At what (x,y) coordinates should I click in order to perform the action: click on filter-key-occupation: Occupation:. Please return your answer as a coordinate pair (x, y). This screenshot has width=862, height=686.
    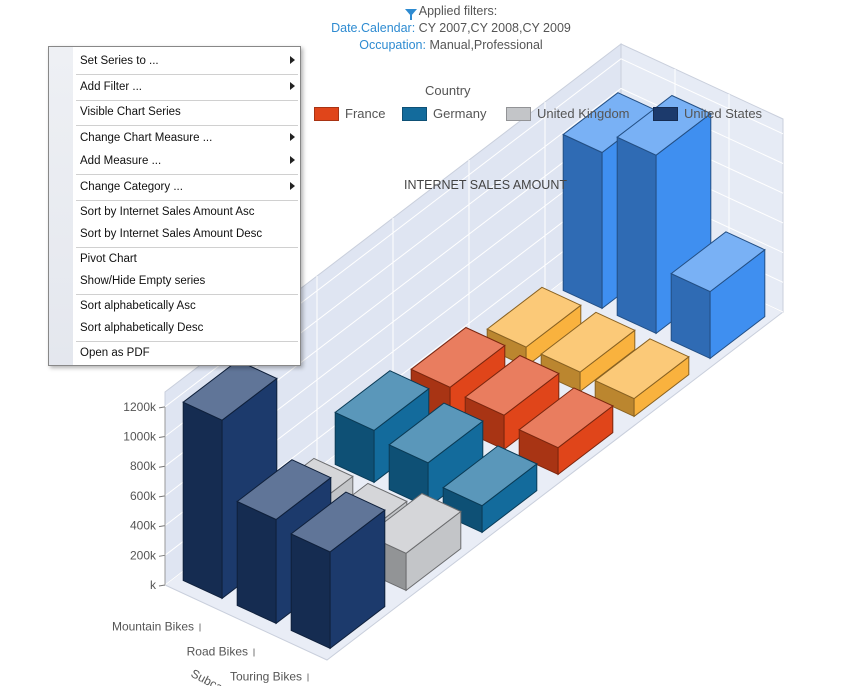
    Looking at the image, I should click on (392, 45).